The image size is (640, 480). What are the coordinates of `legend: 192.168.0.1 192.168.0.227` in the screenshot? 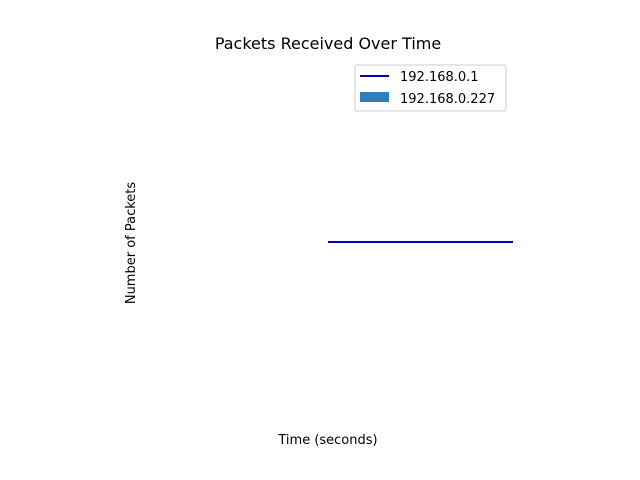 It's located at (430, 88).